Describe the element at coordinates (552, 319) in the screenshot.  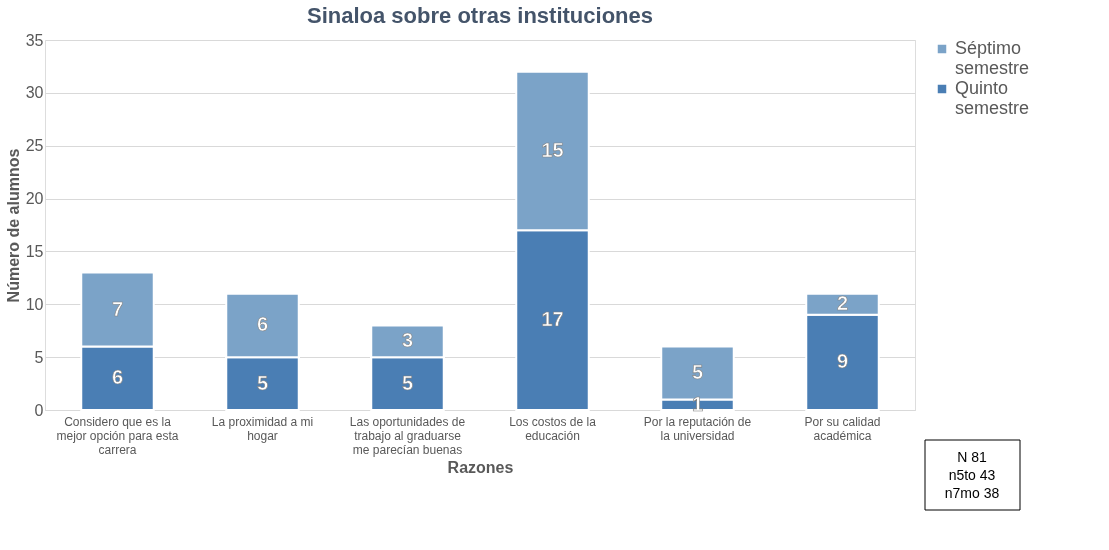
I see `data-label: 17` at that location.